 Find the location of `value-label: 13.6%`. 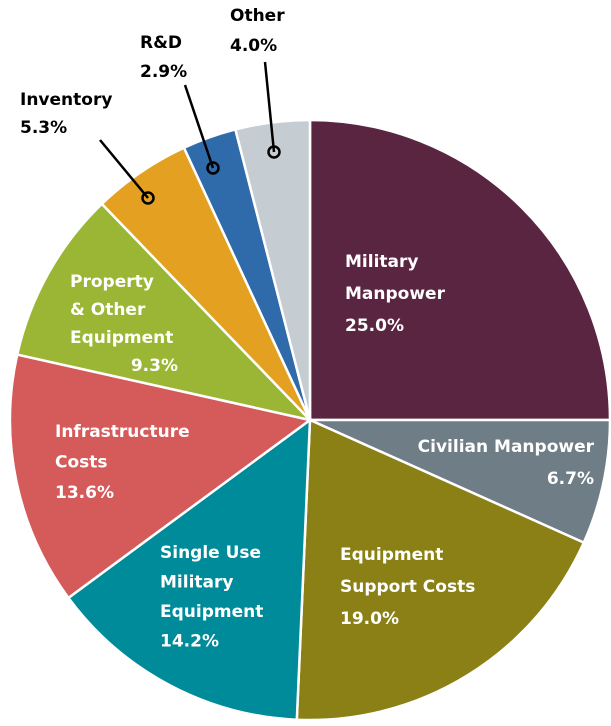

value-label: 13.6% is located at coordinates (84, 493).